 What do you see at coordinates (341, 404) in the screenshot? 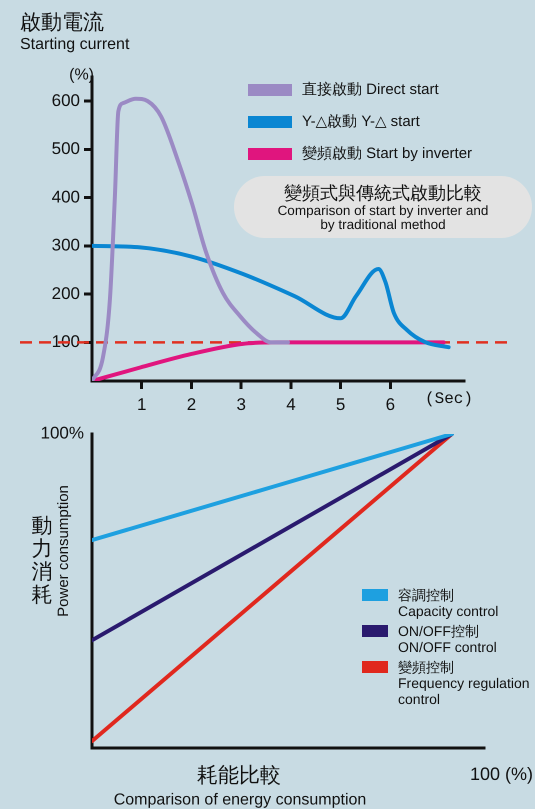
I see `x-tick-label: 5` at bounding box center [341, 404].